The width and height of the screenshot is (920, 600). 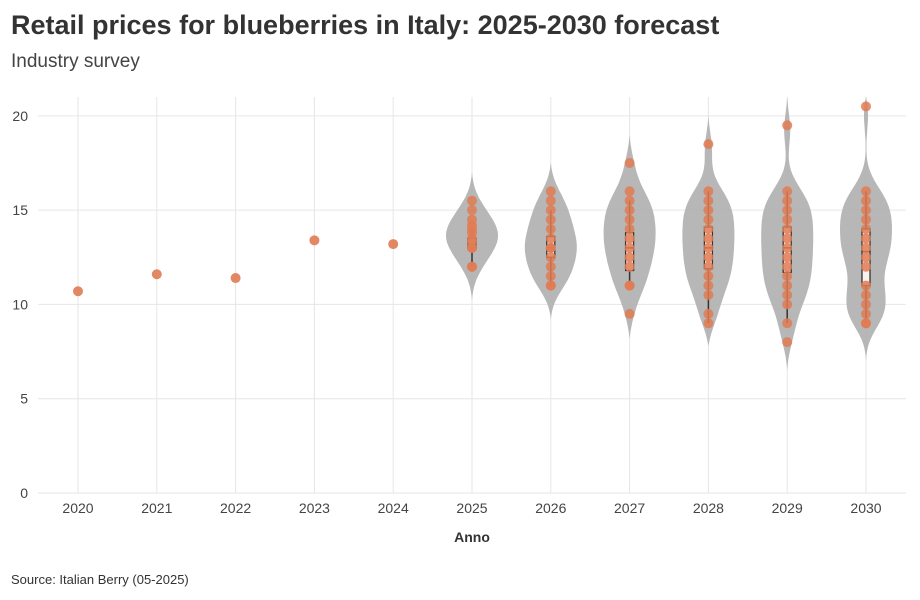 I want to click on x-tick-label: 2030, so click(x=865, y=508).